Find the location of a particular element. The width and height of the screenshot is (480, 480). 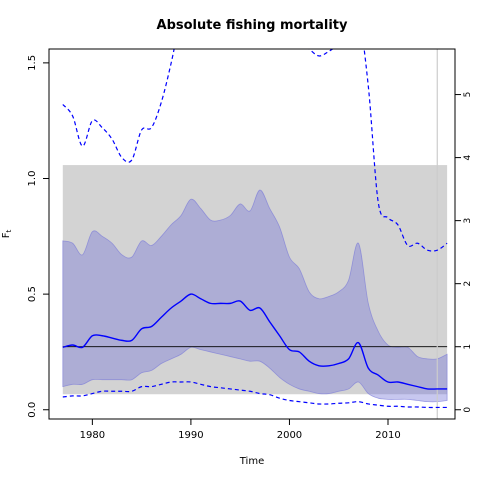

y-tick-label: 1.0 is located at coordinates (32, 179).